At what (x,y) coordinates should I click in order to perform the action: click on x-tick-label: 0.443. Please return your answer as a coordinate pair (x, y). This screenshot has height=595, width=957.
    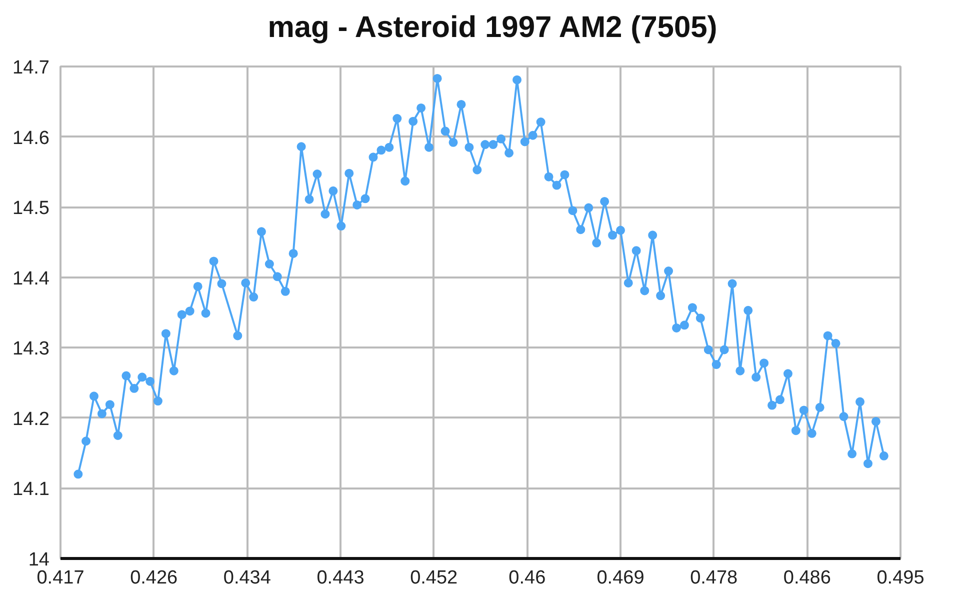
    Looking at the image, I should click on (340, 578).